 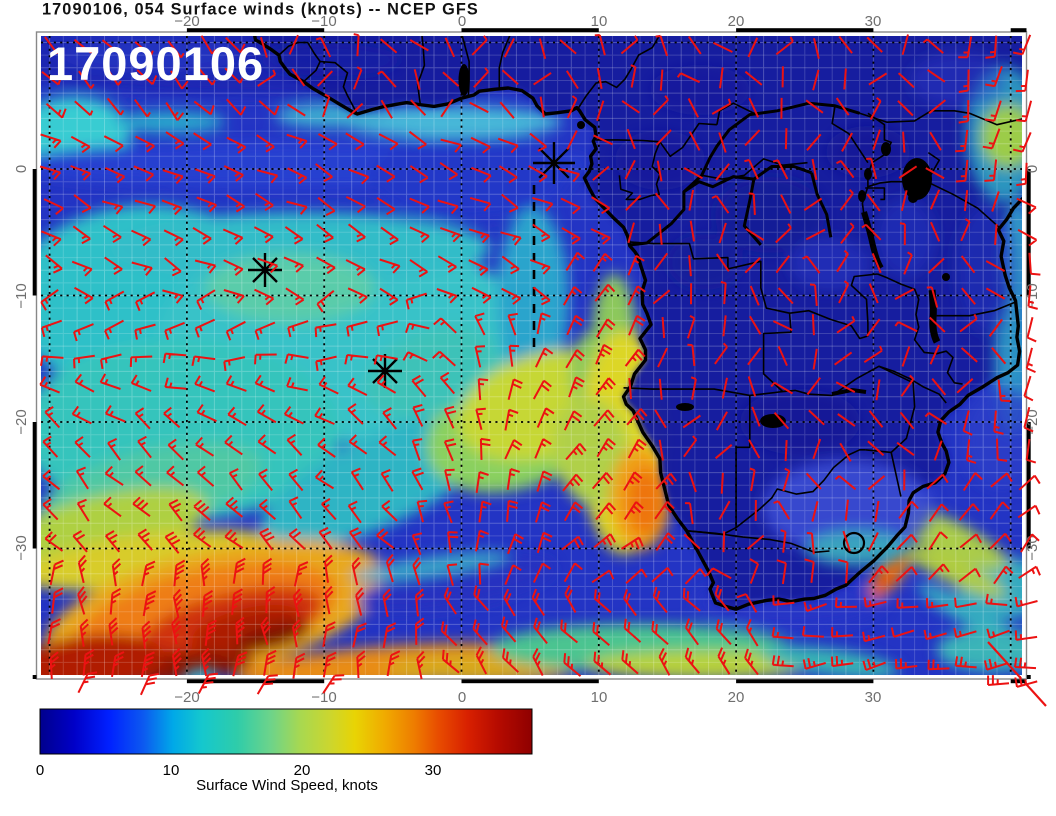 I want to click on svg-text: 17090106, so click(x=155, y=63).